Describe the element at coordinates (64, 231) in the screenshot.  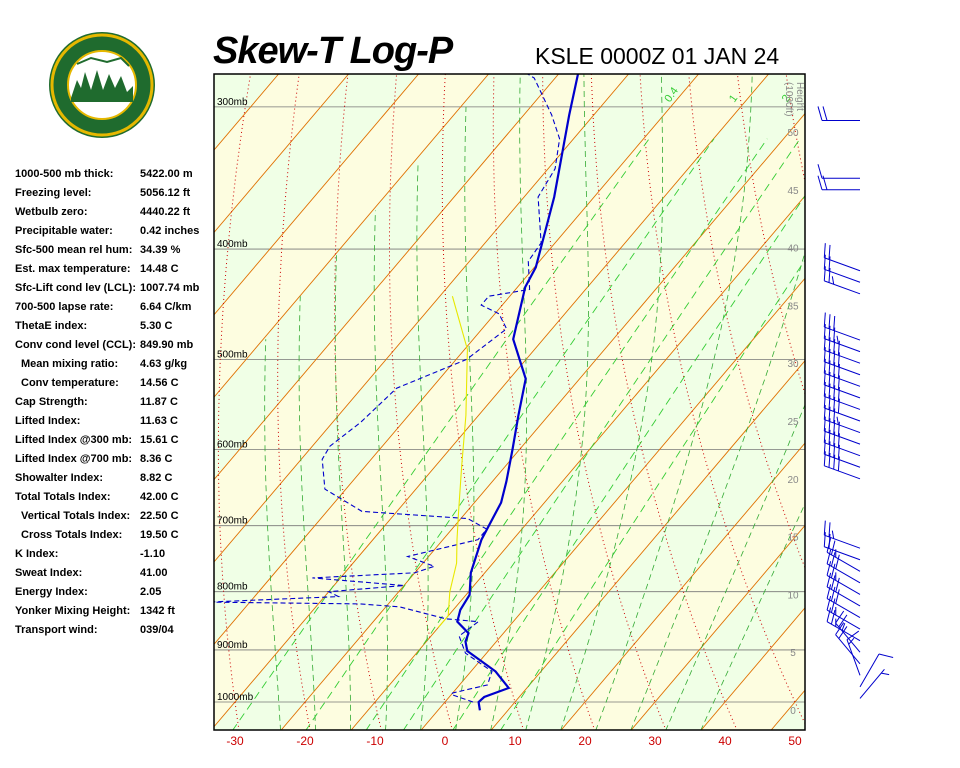
I see `index-label: Precipitable water:` at that location.